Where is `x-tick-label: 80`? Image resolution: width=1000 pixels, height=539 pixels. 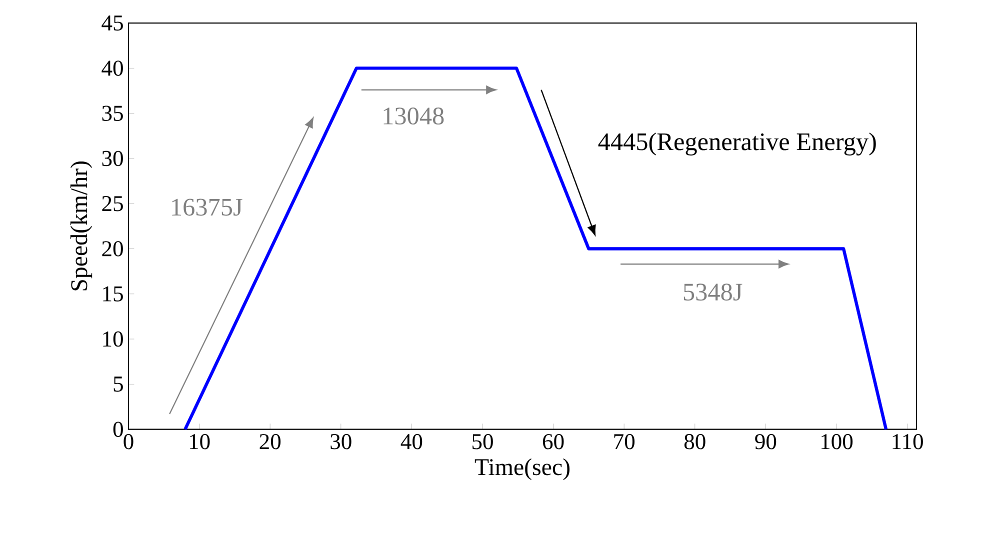
x-tick-label: 80 is located at coordinates (695, 442).